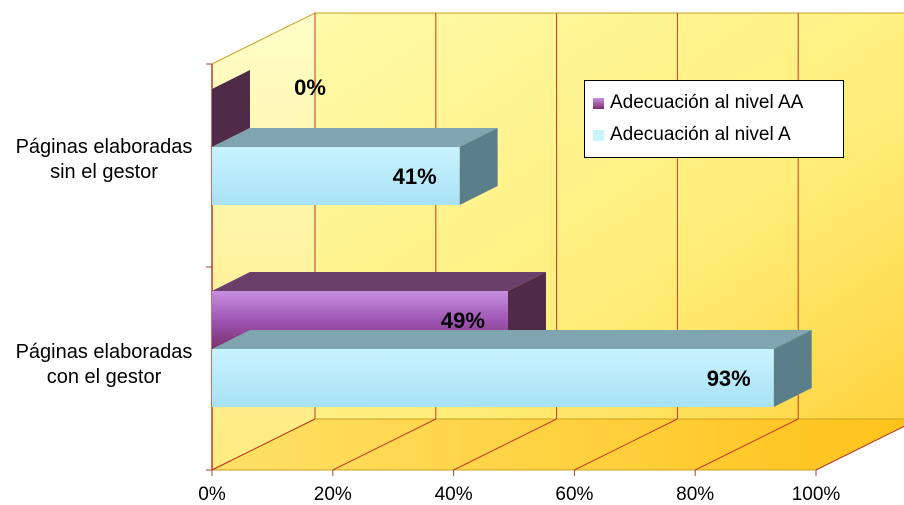  What do you see at coordinates (415, 176) in the screenshot?
I see `data-label-a-0: 41%` at bounding box center [415, 176].